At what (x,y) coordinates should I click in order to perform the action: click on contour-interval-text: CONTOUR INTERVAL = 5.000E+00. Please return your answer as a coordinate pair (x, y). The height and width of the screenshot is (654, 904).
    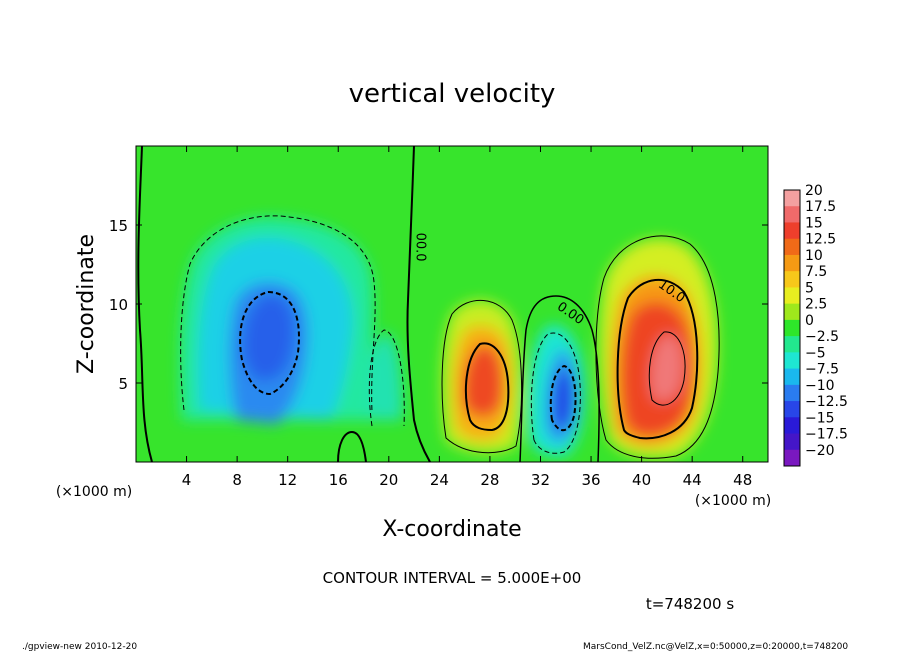
    Looking at the image, I should click on (452, 578).